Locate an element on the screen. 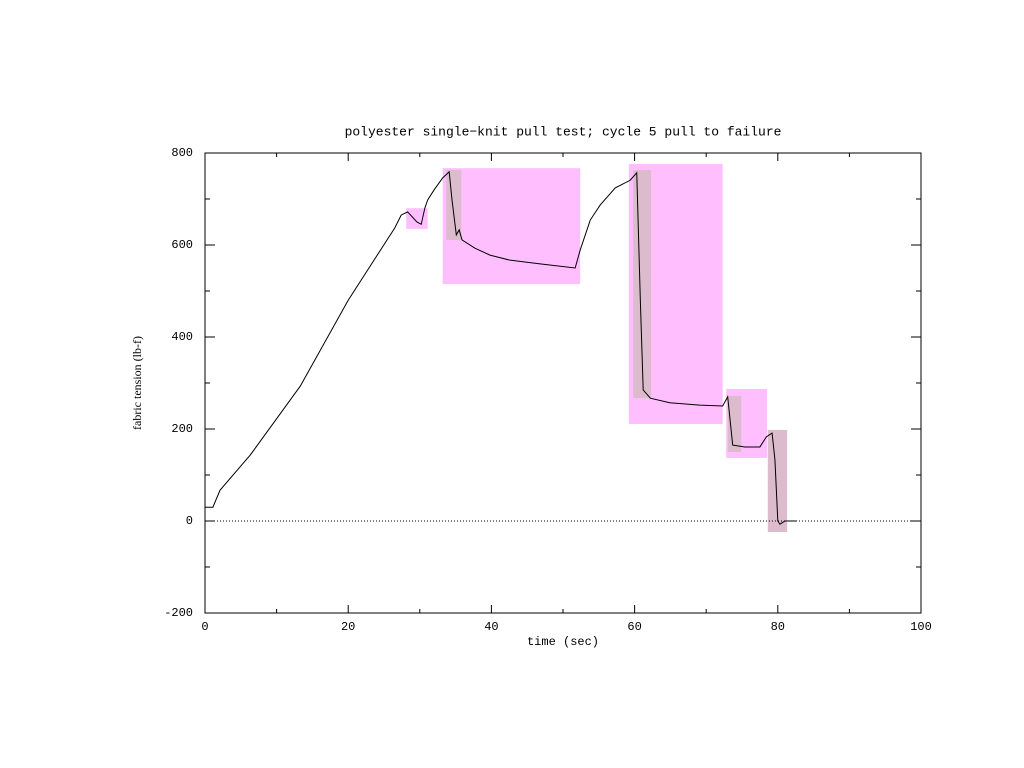 The image size is (1024, 768). y-tick-label: -200 is located at coordinates (178, 613).